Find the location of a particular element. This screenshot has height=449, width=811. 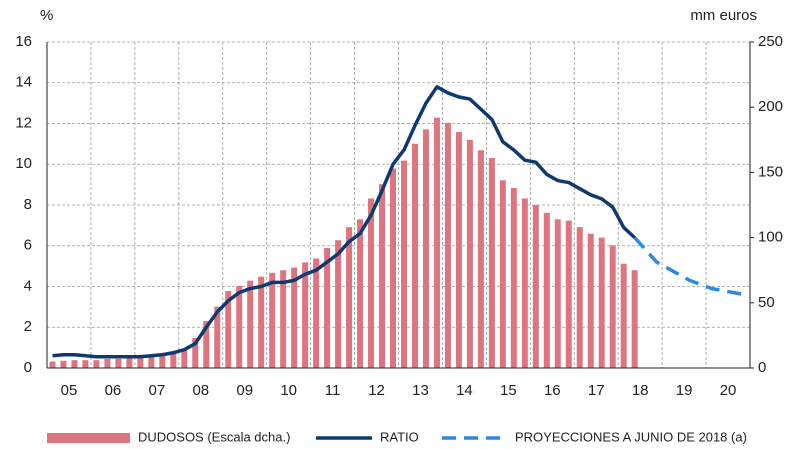

x-tick-label: 08 is located at coordinates (200, 390).